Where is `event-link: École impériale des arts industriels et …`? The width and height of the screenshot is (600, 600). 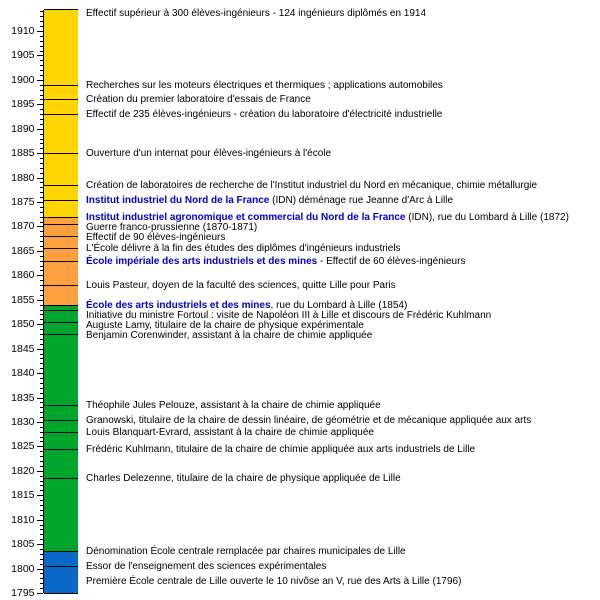 event-link: École impériale des arts industriels et … is located at coordinates (202, 261).